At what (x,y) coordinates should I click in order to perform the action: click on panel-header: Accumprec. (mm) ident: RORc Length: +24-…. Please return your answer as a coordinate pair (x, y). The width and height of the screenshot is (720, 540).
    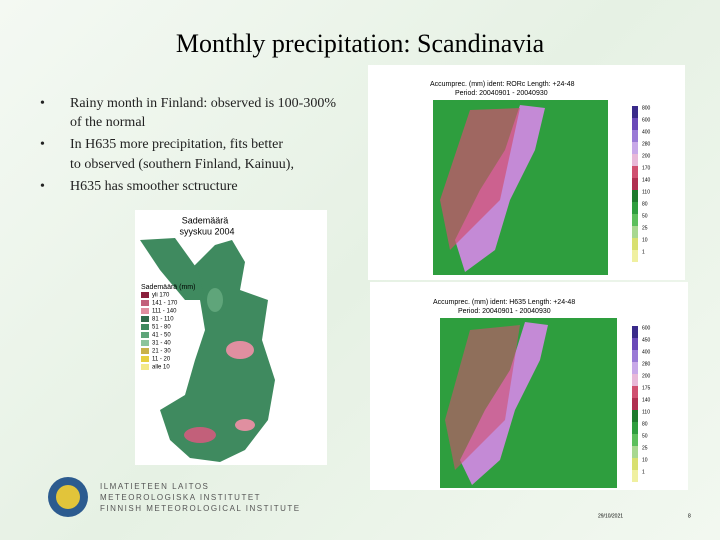
    Looking at the image, I should click on (502, 84).